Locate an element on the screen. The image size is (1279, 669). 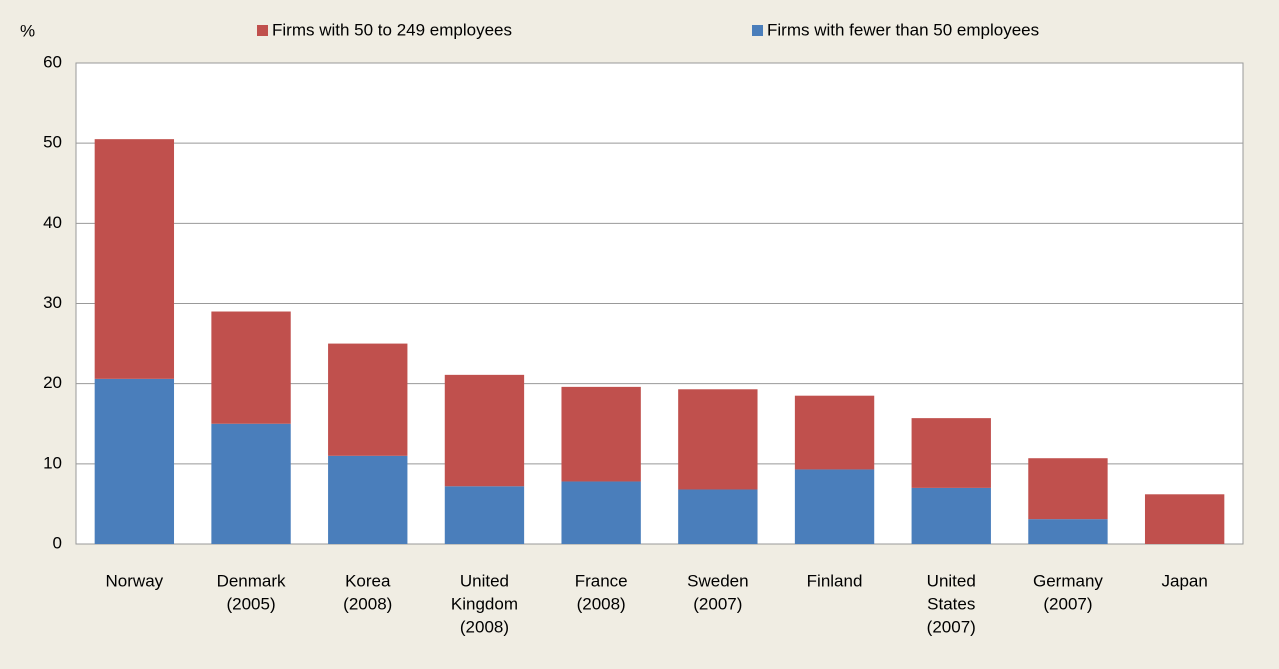
x-tick-label: Sweden is located at coordinates (717, 580).